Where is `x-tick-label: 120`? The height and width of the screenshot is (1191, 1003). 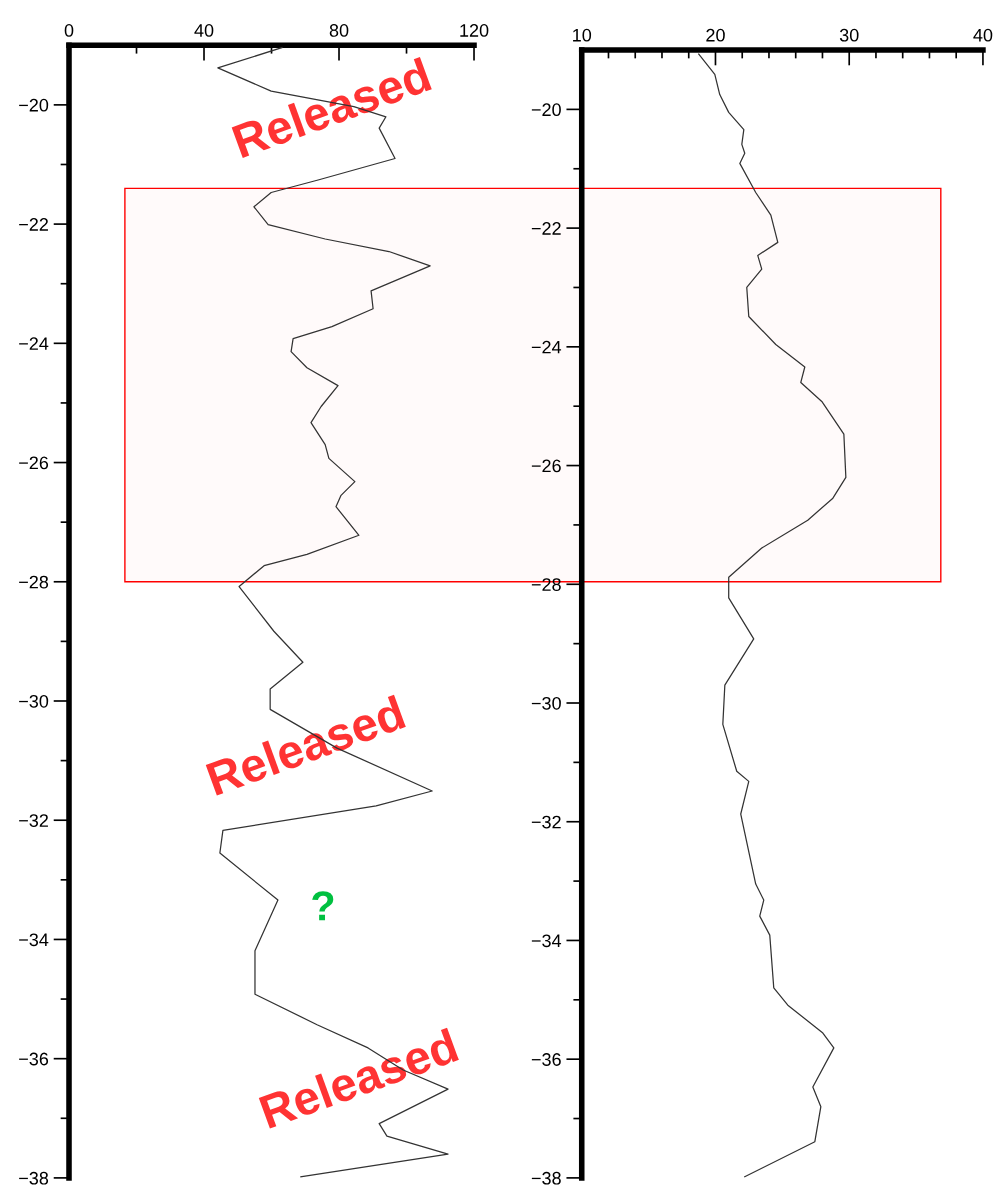
x-tick-label: 120 is located at coordinates (474, 30).